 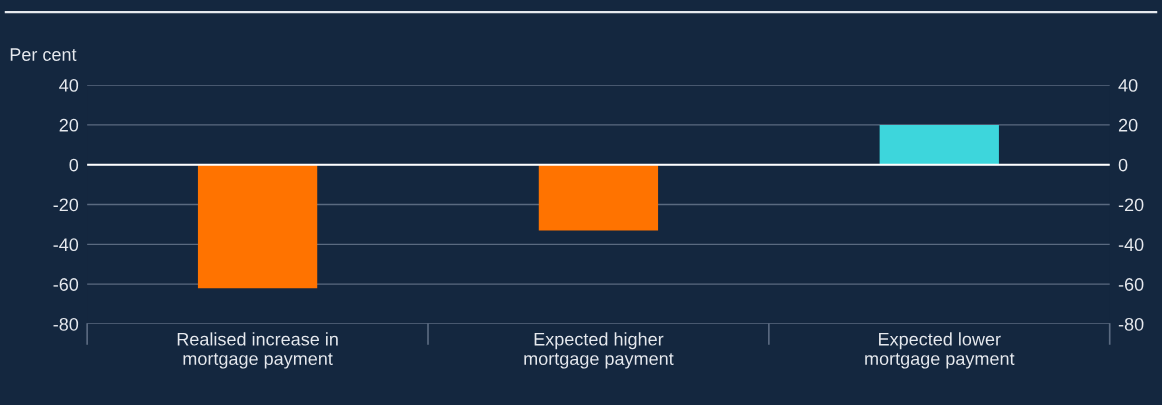 What do you see at coordinates (1128, 125) in the screenshot?
I see `y2-tick-label: 20` at bounding box center [1128, 125].